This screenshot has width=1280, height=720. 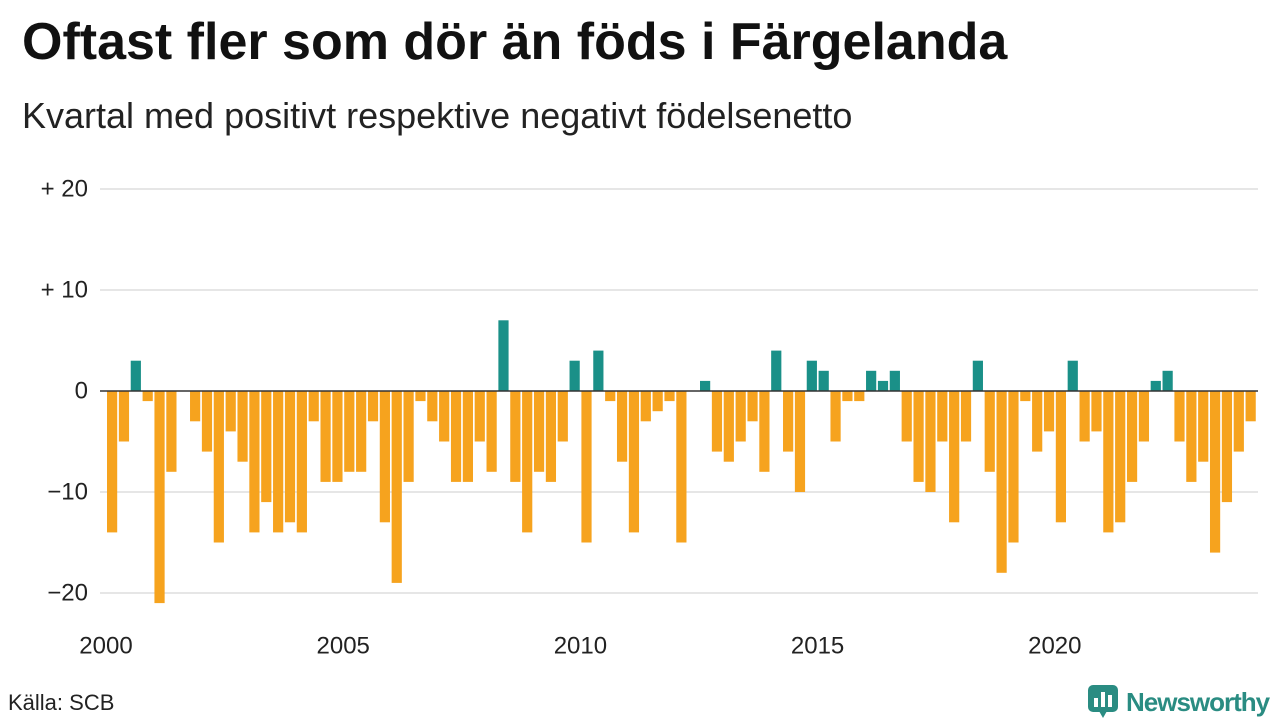 I want to click on bar-2003-q1, so click(x=254, y=462).